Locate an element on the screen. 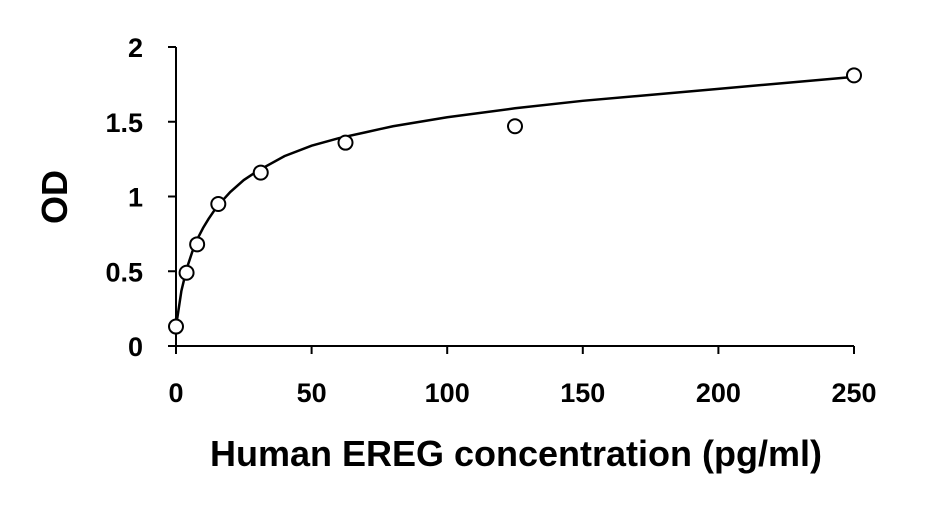  x-tick-label: 50 is located at coordinates (312, 393).